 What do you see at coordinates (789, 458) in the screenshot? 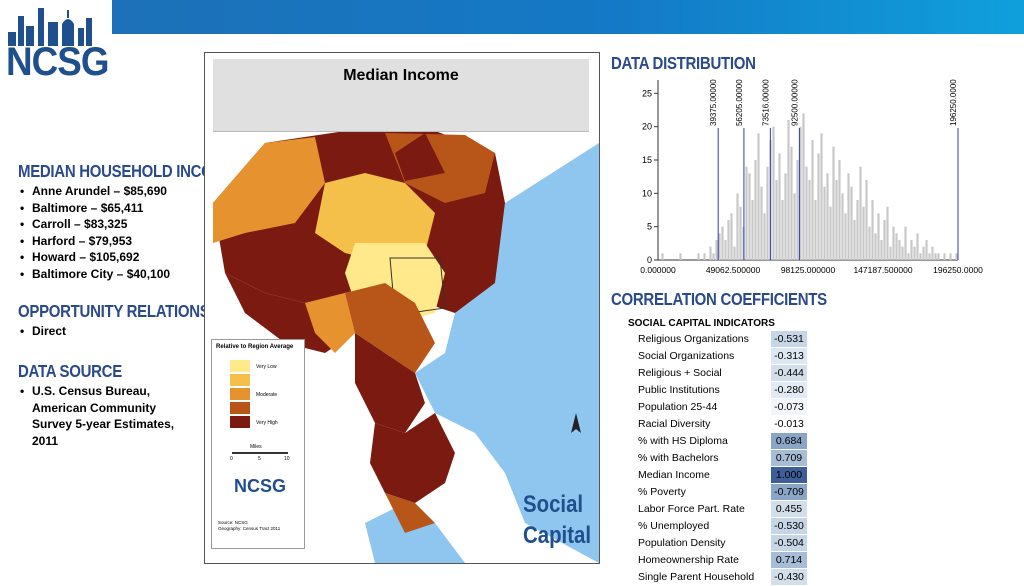
I see `correlation-value: 0.709` at bounding box center [789, 458].